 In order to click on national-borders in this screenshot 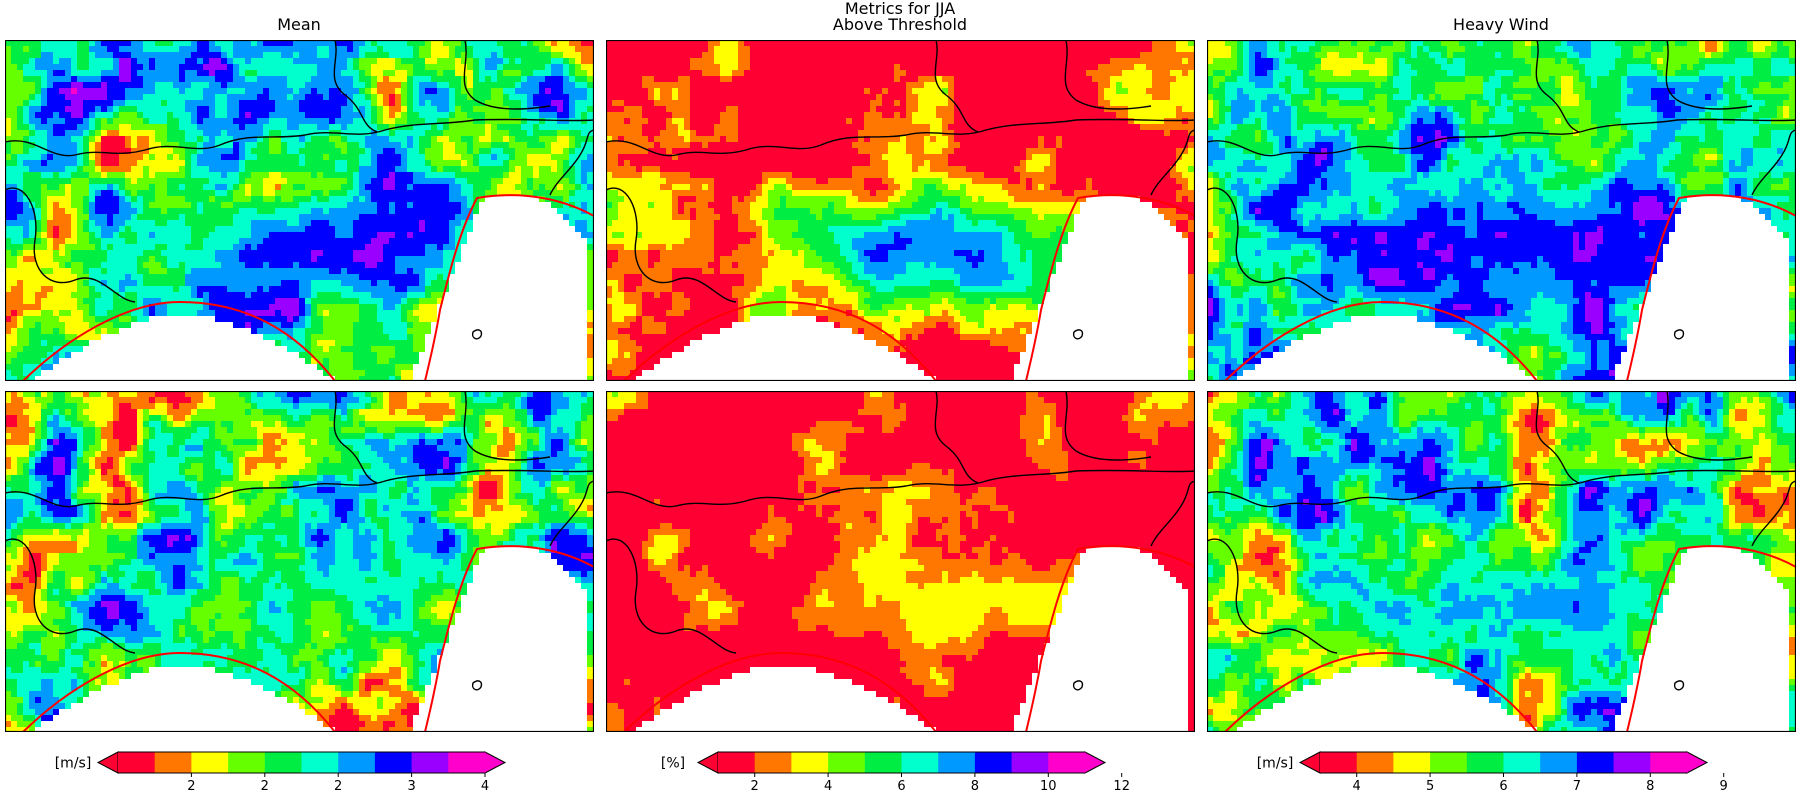, I will do `click(299, 190)`.